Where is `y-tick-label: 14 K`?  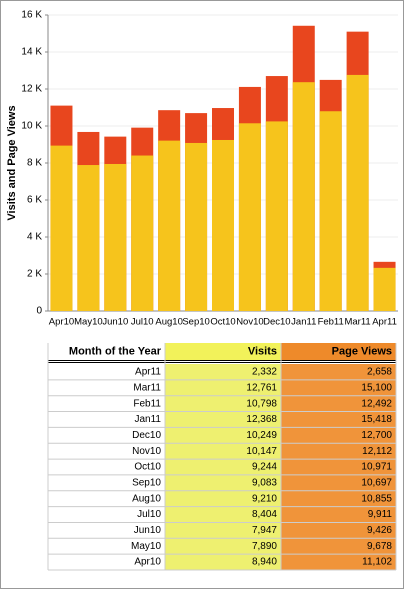
y-tick-label: 14 K is located at coordinates (31, 52).